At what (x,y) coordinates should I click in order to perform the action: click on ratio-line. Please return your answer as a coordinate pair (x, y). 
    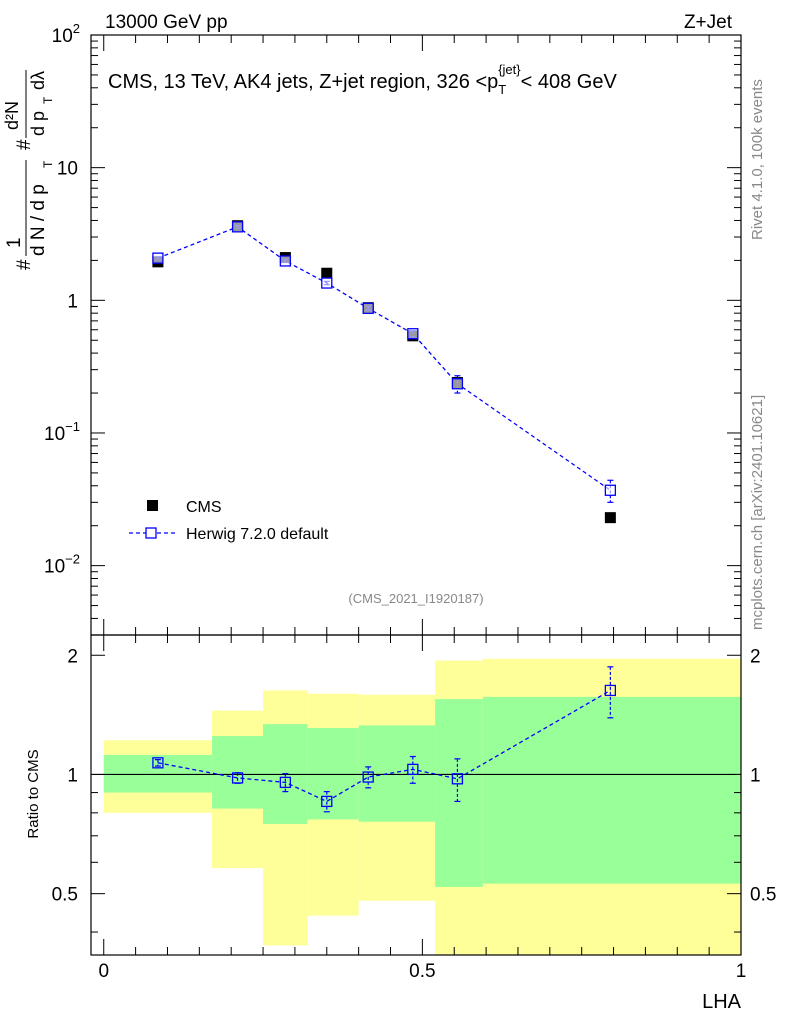
    Looking at the image, I should click on (384, 746).